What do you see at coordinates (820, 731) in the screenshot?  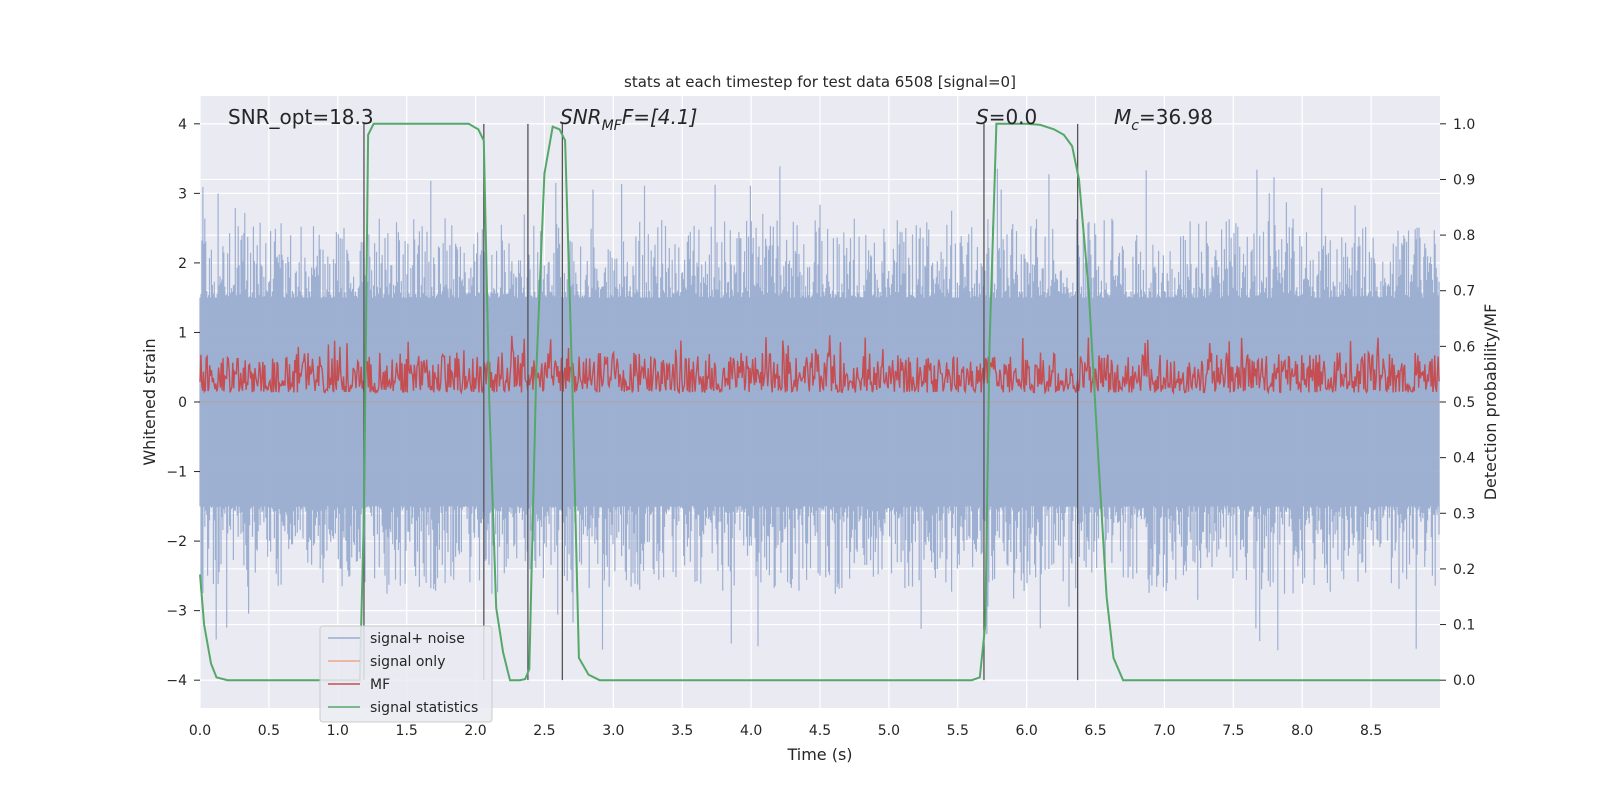 I see `x-tick-label: 4.5` at bounding box center [820, 731].